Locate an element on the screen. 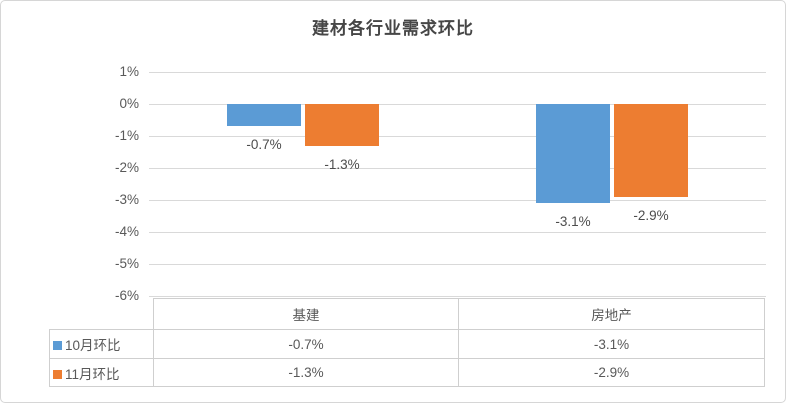 The image size is (786, 403). y-axis-tick-label: -1% is located at coordinates (126, 135).